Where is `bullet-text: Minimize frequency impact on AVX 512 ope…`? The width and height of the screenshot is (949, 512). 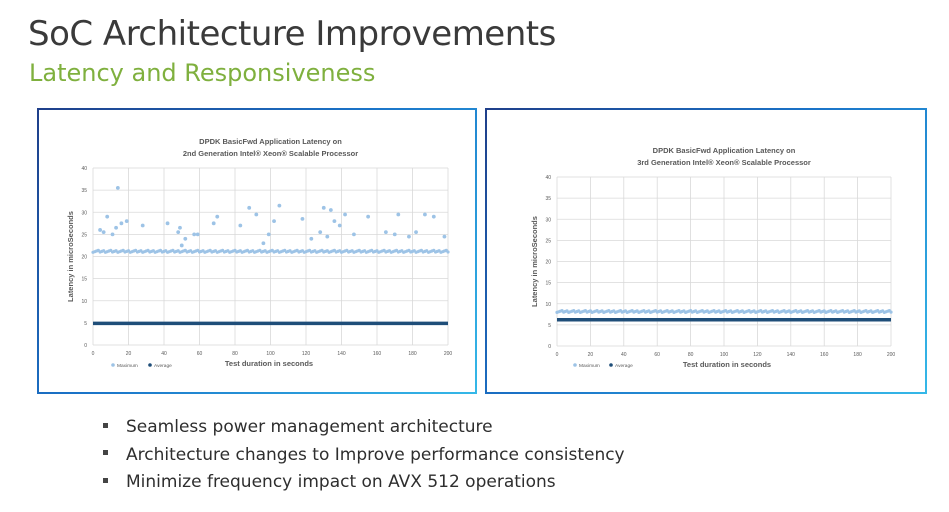 bullet-text: Minimize frequency impact on AVX 512 ope… is located at coordinates (341, 482).